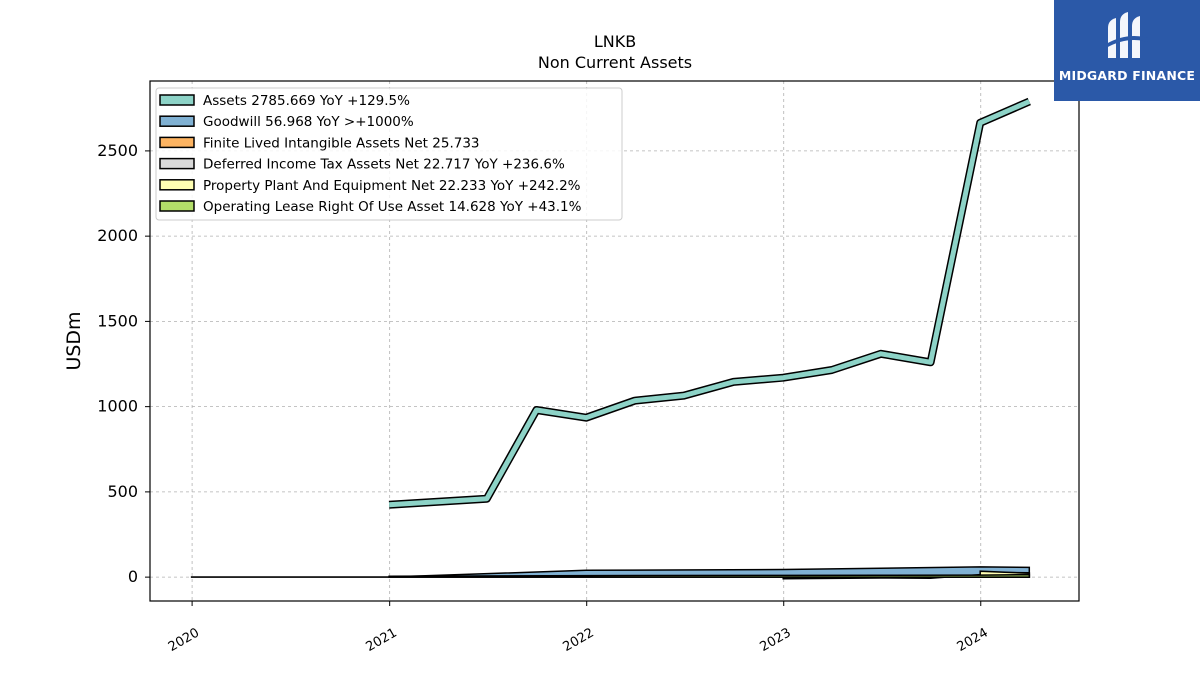 The height and width of the screenshot is (675, 1200). Describe the element at coordinates (1127, 35) in the screenshot. I see `midgard-logo-icon` at that location.